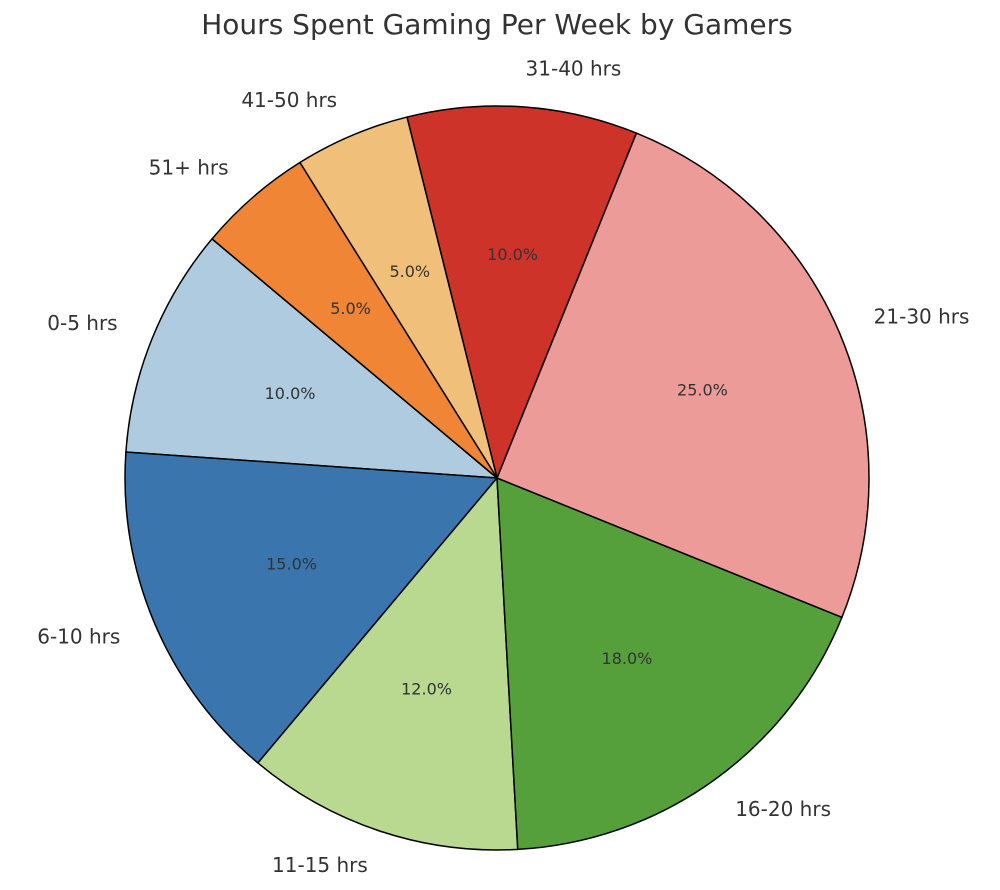 The width and height of the screenshot is (1000, 890). I want to click on value-label: 25.0%, so click(702, 389).